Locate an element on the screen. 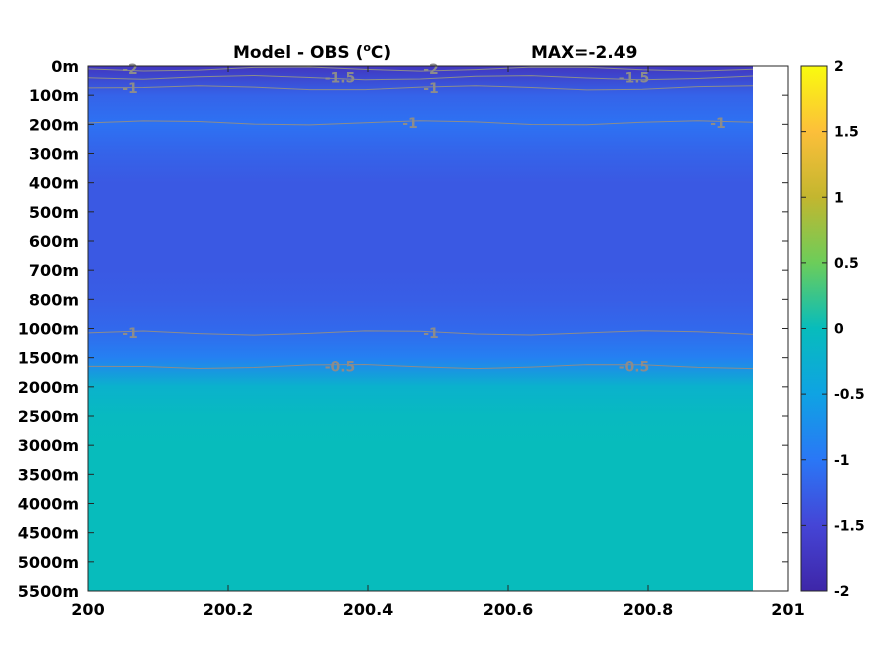  colorbar-tick-label: -0.5 is located at coordinates (849, 395).